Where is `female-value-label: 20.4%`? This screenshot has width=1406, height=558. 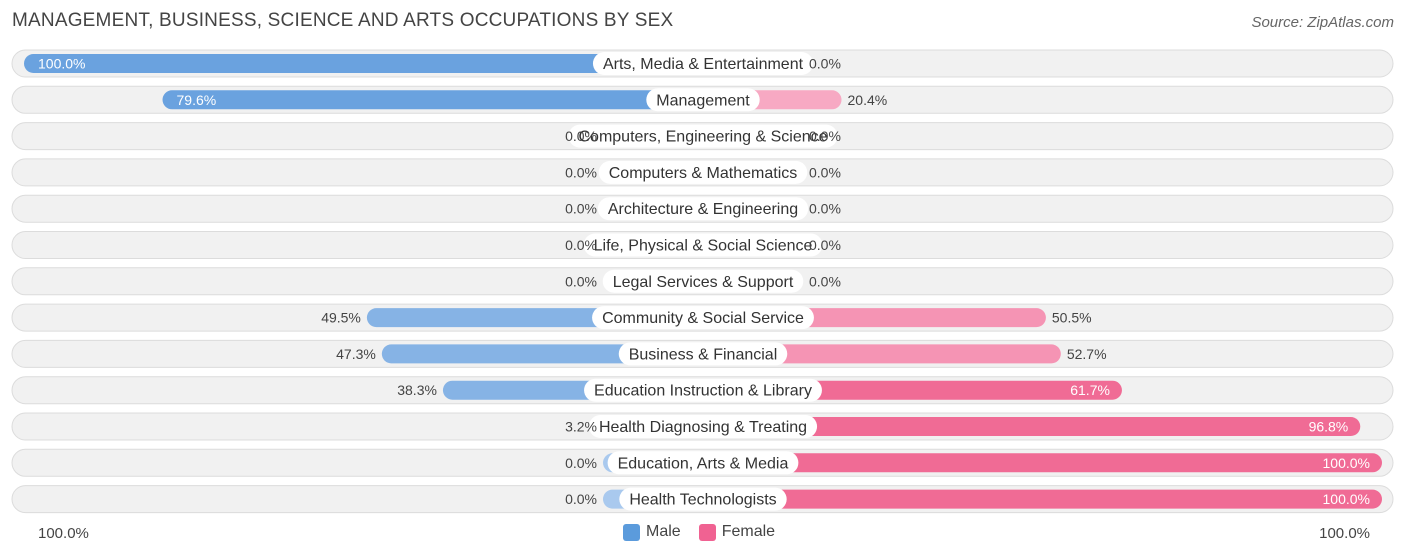
female-value-label: 20.4% is located at coordinates (868, 100).